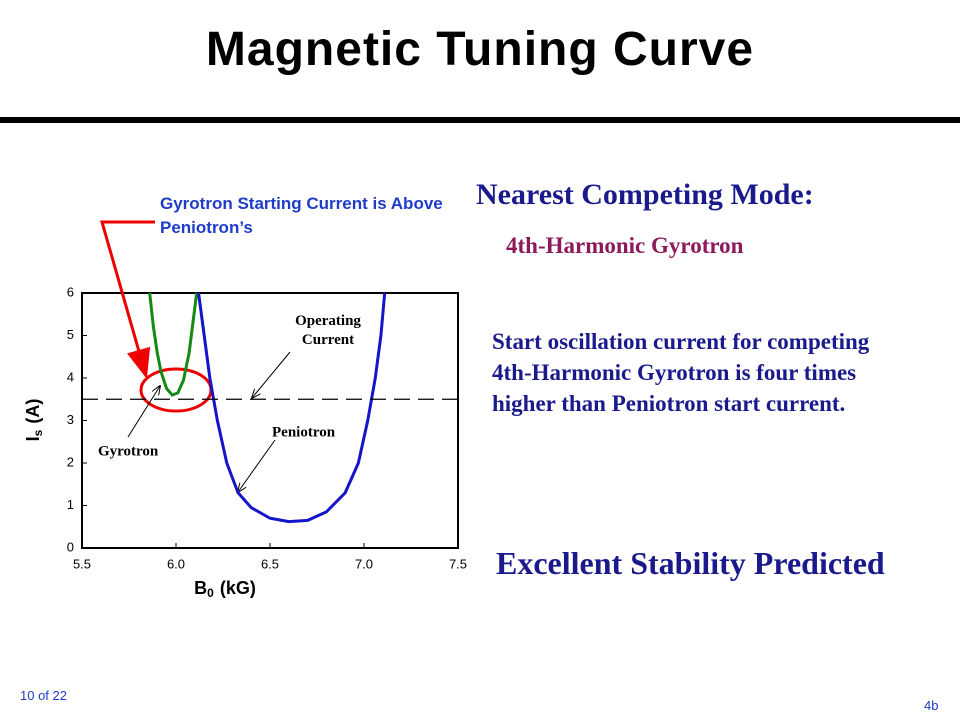 The width and height of the screenshot is (960, 720). What do you see at coordinates (200, 588) in the screenshot?
I see `label-part: B` at bounding box center [200, 588].